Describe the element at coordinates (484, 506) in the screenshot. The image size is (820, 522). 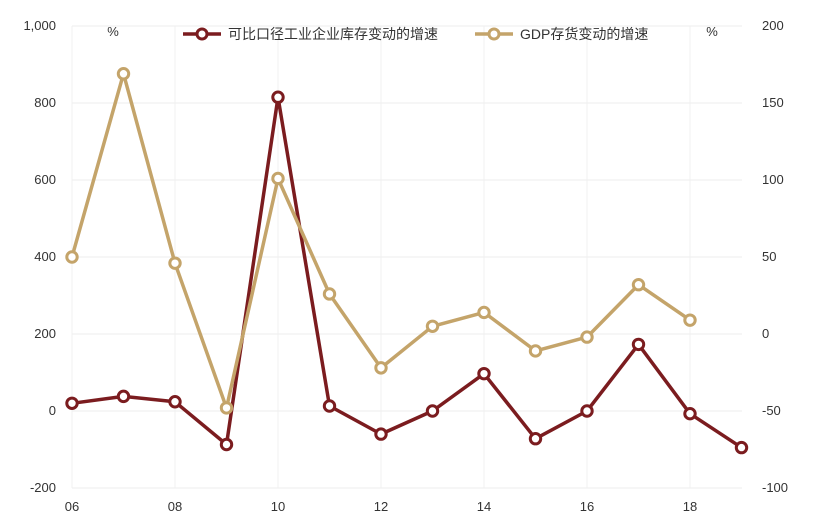
I see `x-tick-label: 14` at that location.